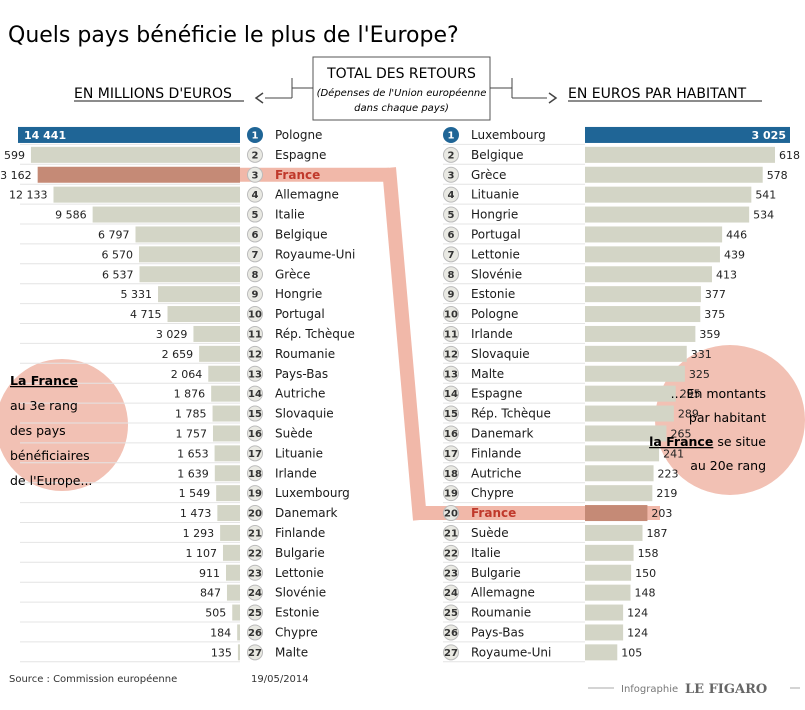 Image resolution: width=805 pixels, height=710 pixels. I want to click on right-value-label-27: 105, so click(631, 652).